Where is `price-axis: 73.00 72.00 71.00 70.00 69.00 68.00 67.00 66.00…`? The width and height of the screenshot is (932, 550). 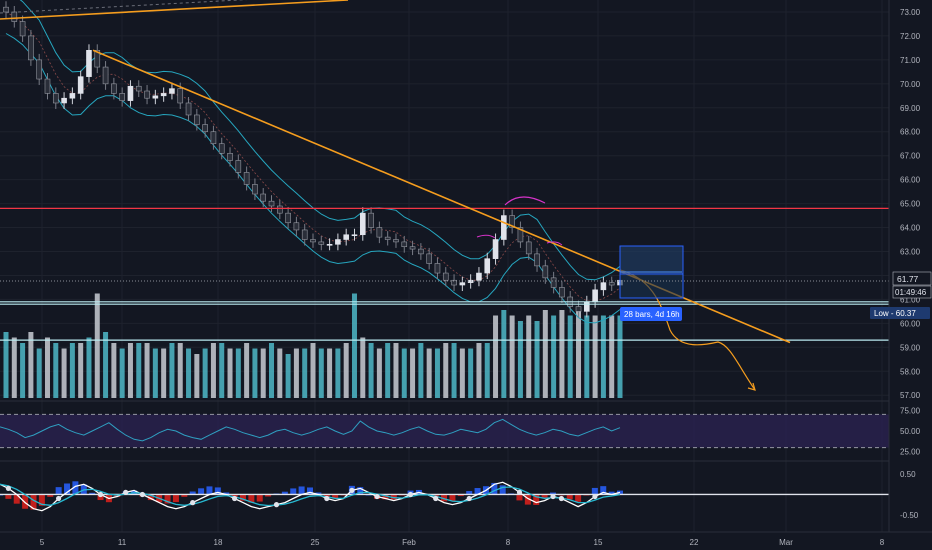
price-axis: 73.00 72.00 71.00 70.00 69.00 68.00 67.00 66.00… is located at coordinates (910, 204).